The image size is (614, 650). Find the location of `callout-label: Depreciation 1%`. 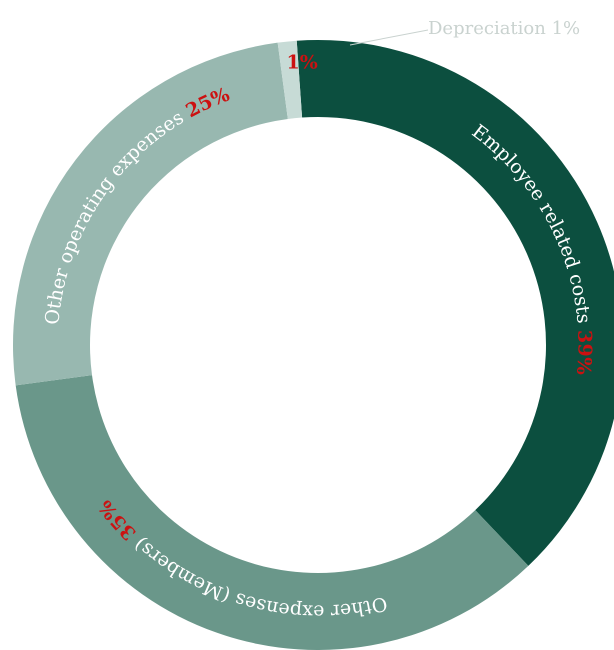

callout-label: Depreciation 1% is located at coordinates (504, 28).